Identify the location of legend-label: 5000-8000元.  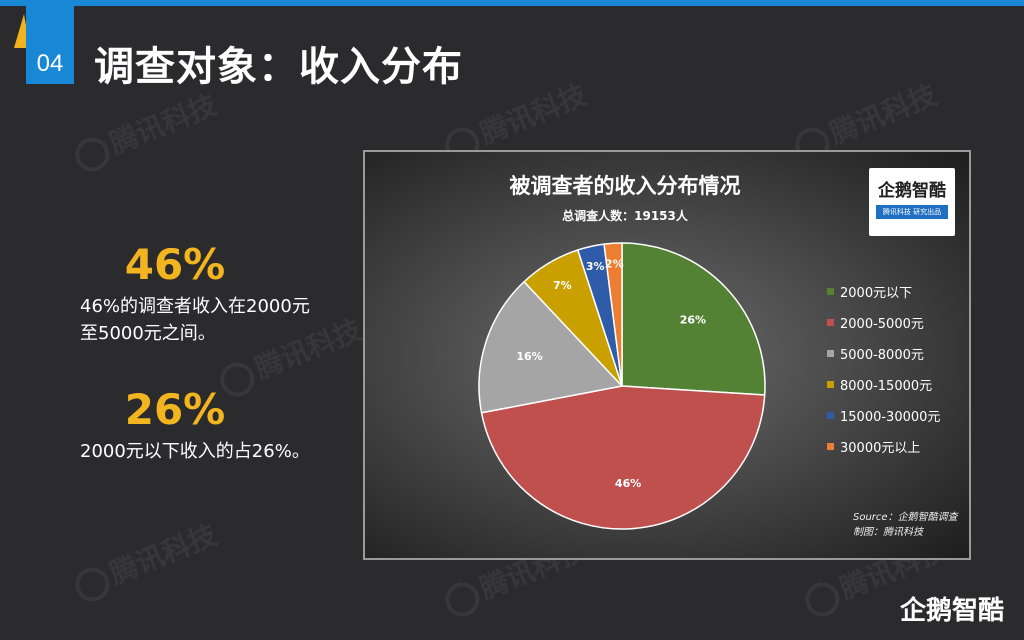
(882, 355).